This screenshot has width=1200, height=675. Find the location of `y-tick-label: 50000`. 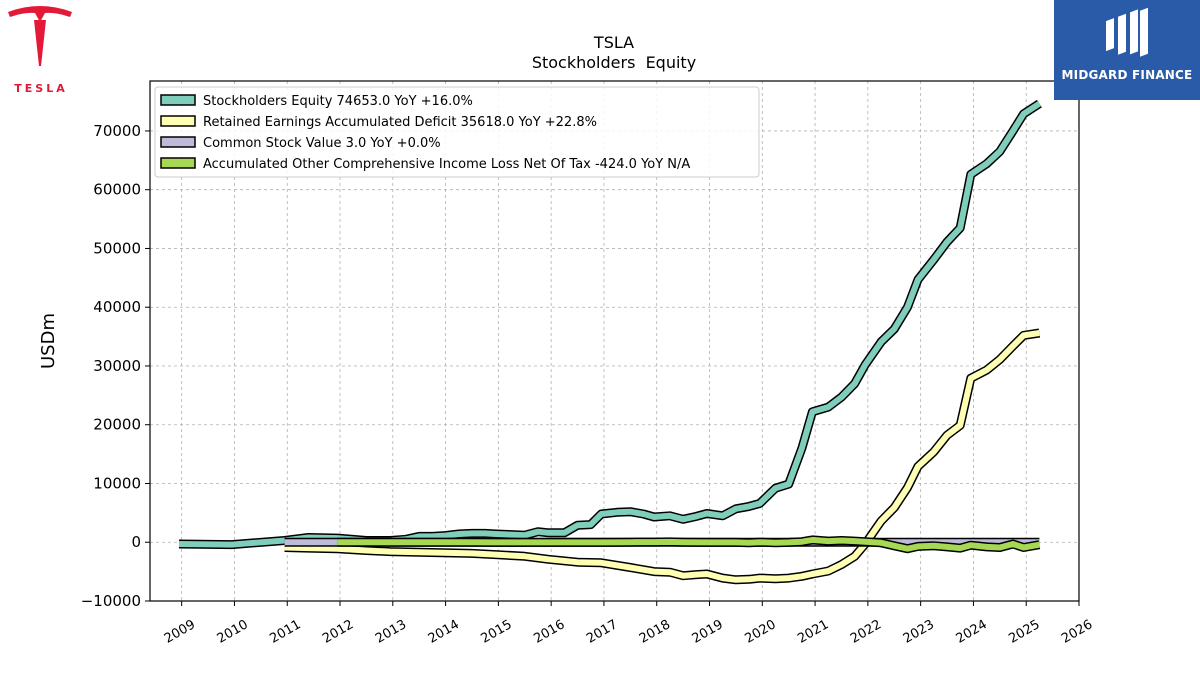

y-tick-label: 50000 is located at coordinates (117, 248).